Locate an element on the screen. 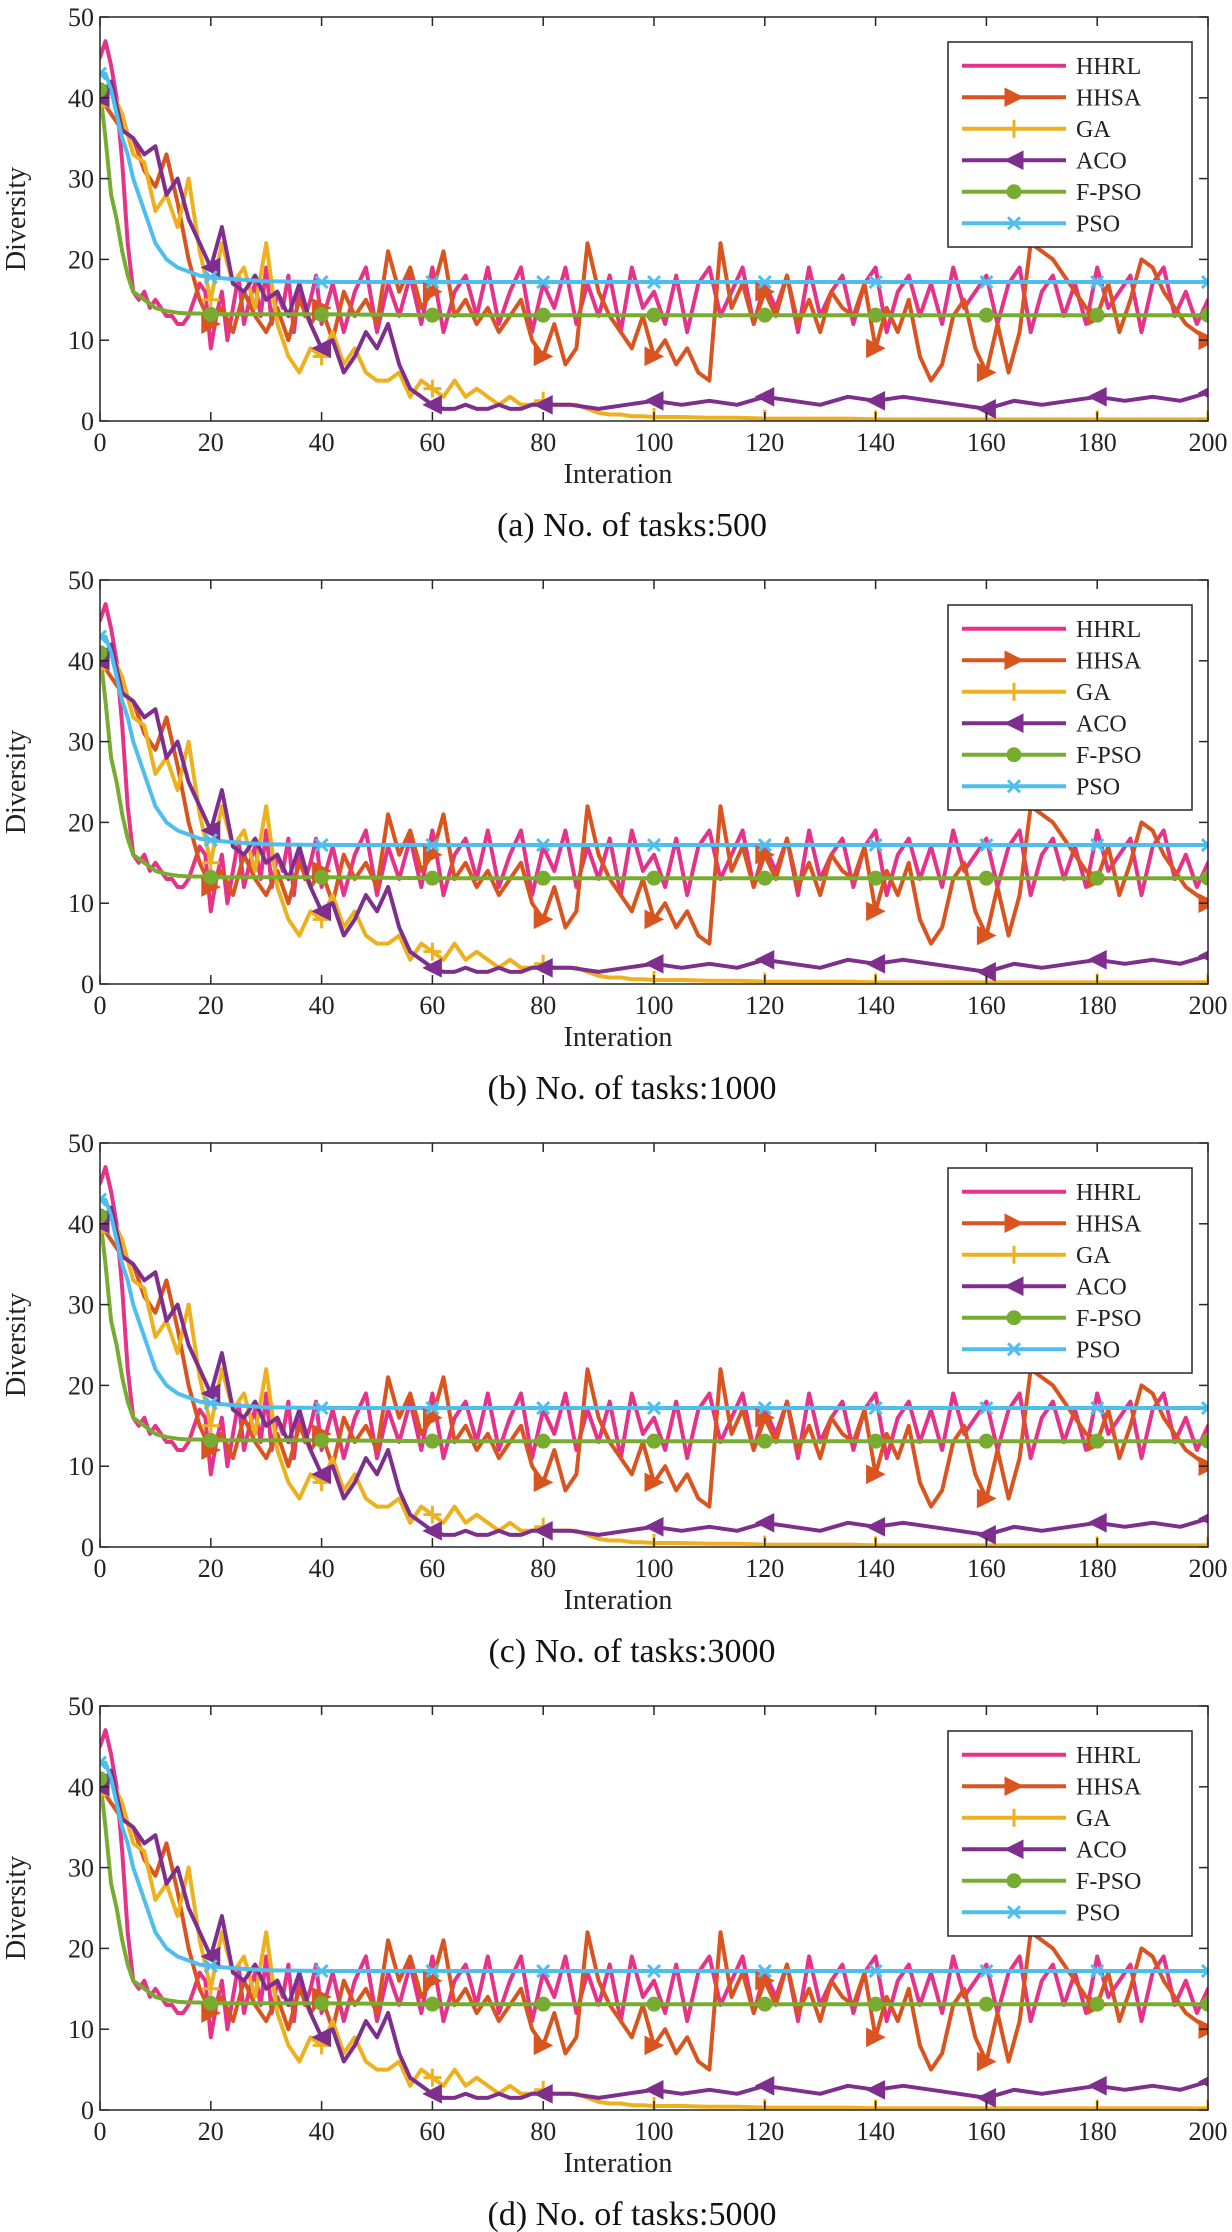  legend-label: F-PSO is located at coordinates (1108, 1319).